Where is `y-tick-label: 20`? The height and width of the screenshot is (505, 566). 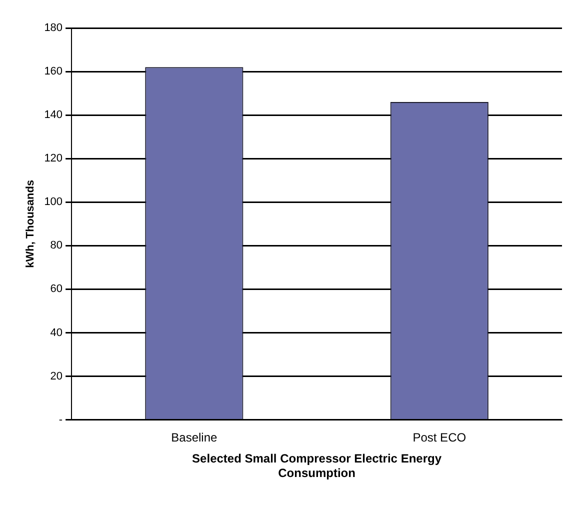 y-tick-label: 20 is located at coordinates (56, 376).